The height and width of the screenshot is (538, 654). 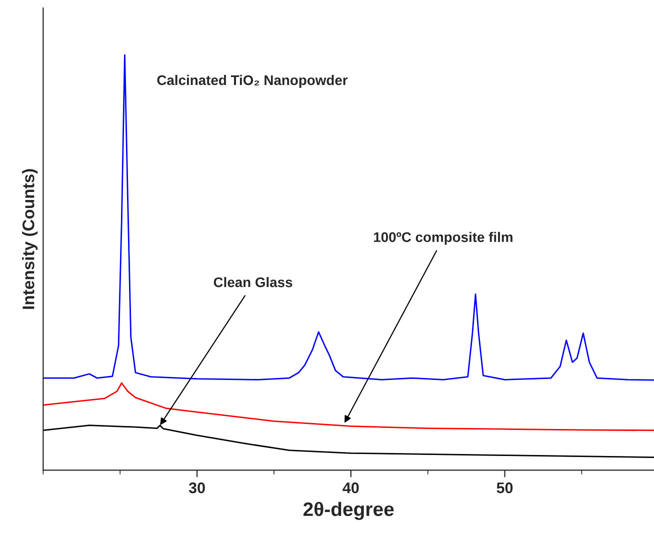 I want to click on x-tick-label: 50, so click(x=504, y=488).